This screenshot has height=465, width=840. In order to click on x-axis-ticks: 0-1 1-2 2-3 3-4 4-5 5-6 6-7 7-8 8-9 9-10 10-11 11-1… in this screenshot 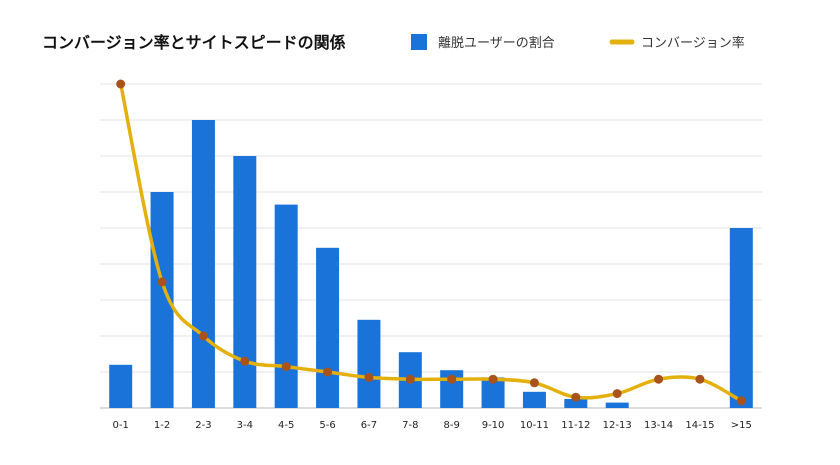, I will do `click(432, 425)`.